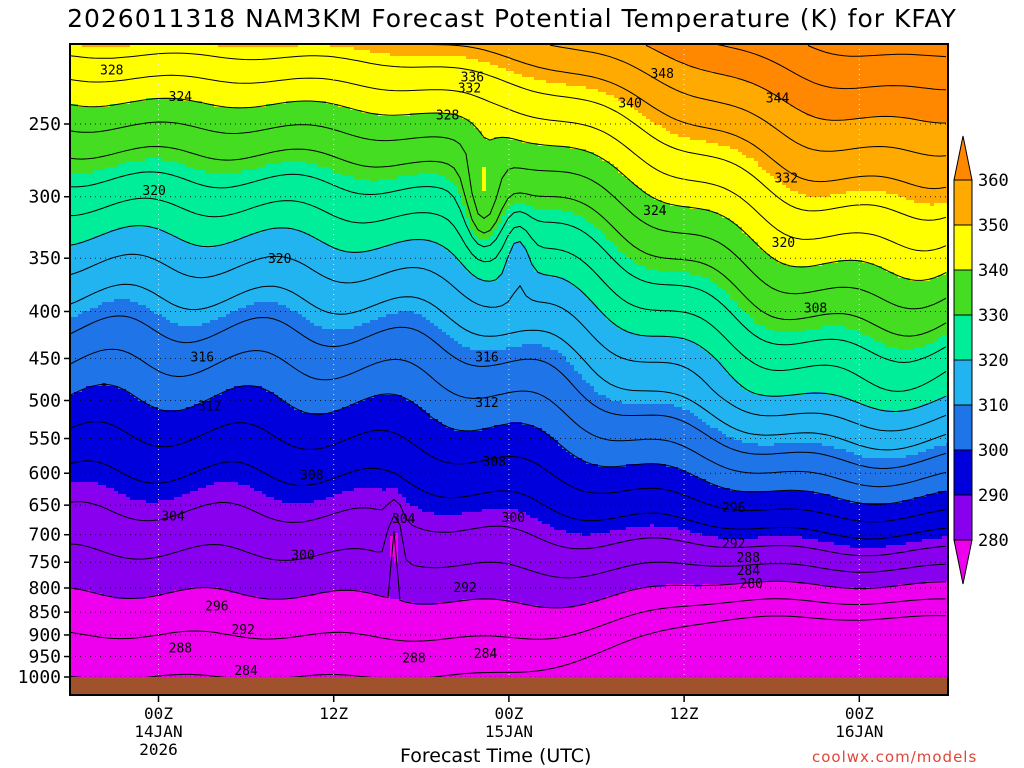  What do you see at coordinates (993, 316) in the screenshot?
I see `colorbar-label: 330` at bounding box center [993, 316].